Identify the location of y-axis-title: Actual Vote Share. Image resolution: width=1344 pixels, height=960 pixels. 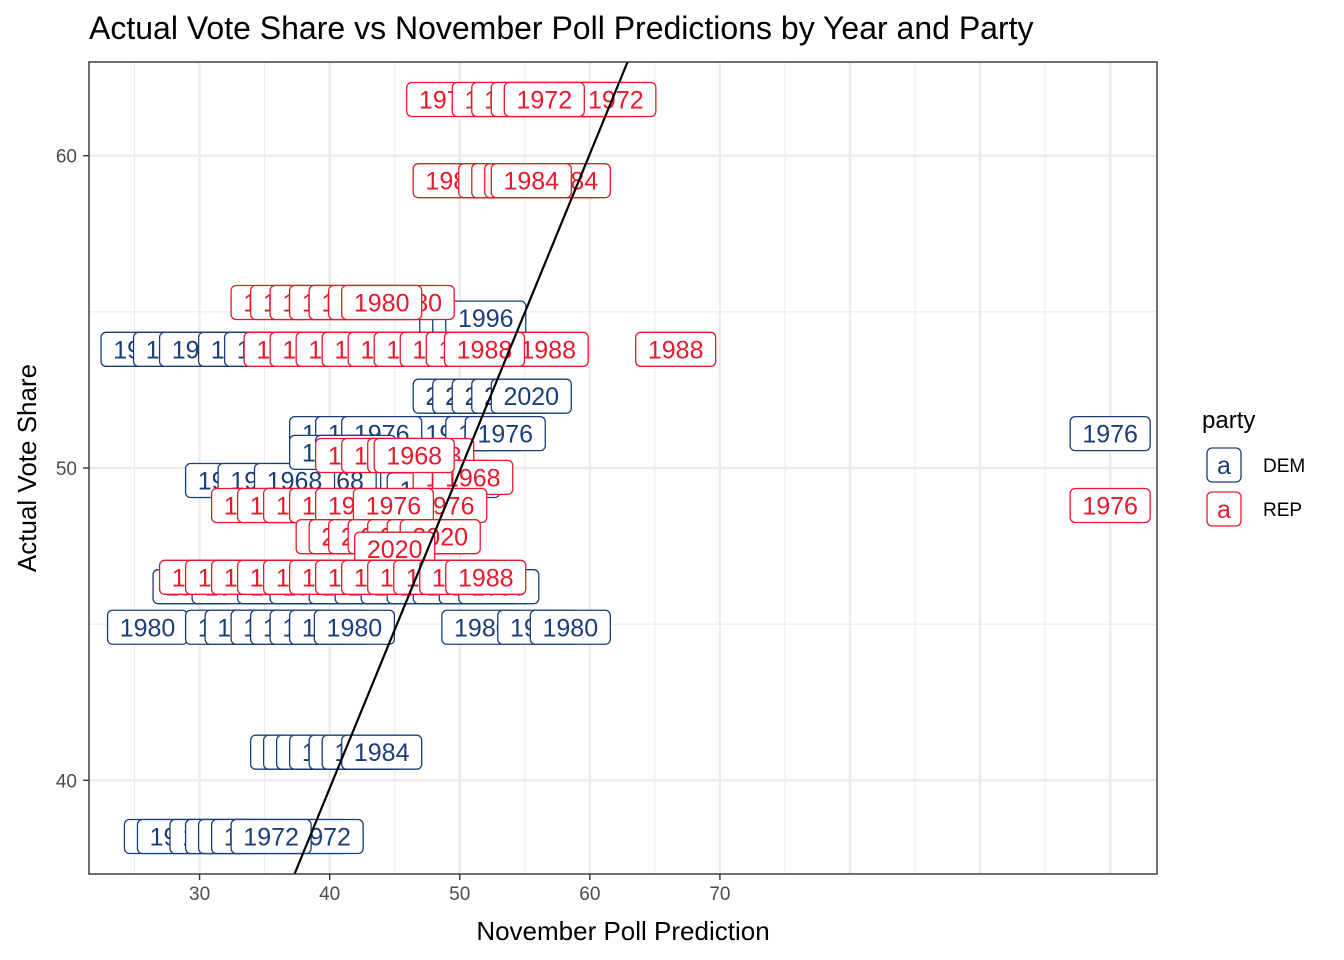
(27, 468).